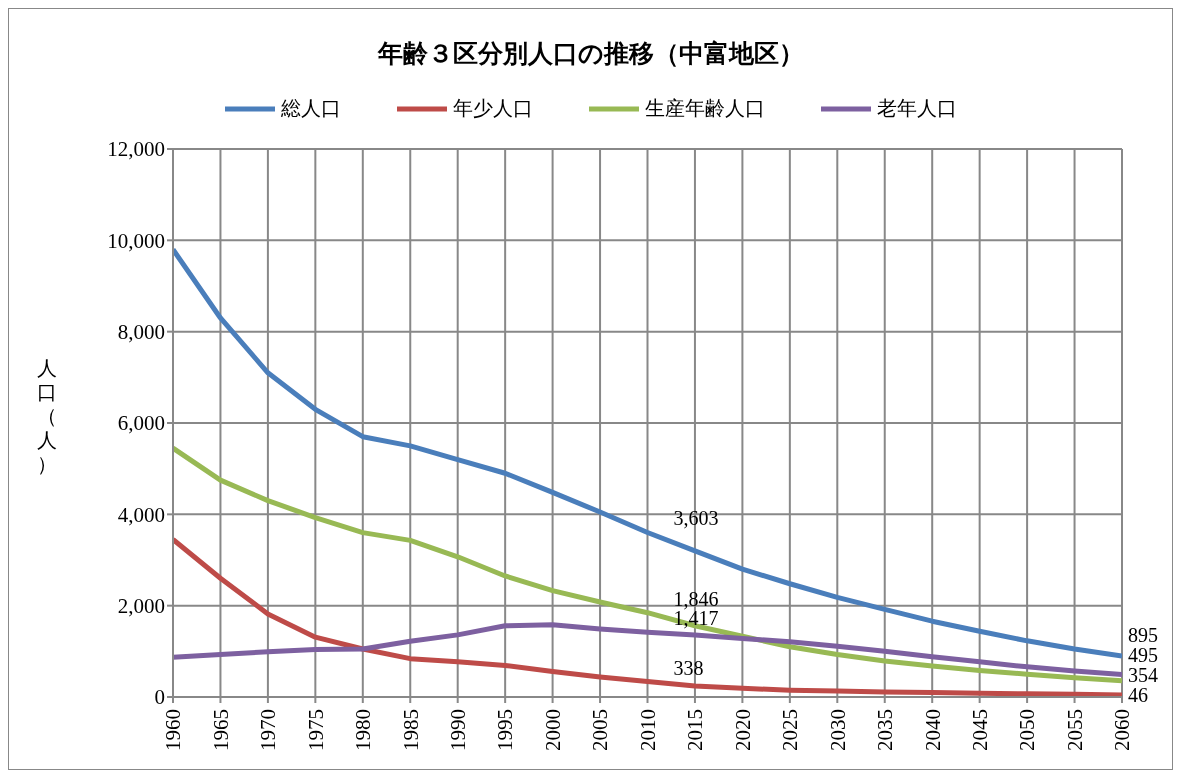  What do you see at coordinates (458, 730) in the screenshot?
I see `x-tick-label: 1990` at bounding box center [458, 730].